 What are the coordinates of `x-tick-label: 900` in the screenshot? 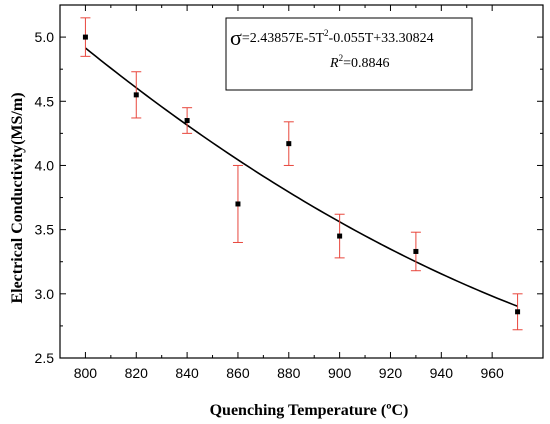 It's located at (340, 373).